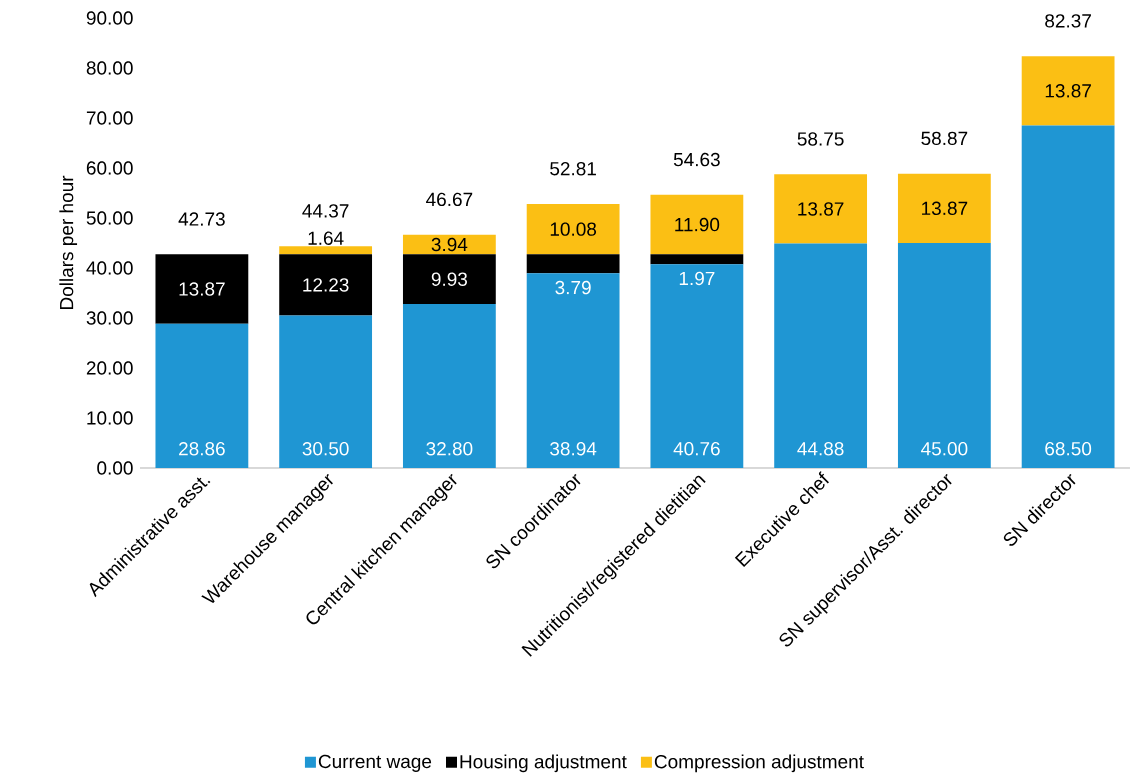  What do you see at coordinates (449, 244) in the screenshot?
I see `data-label: 3.94` at bounding box center [449, 244].